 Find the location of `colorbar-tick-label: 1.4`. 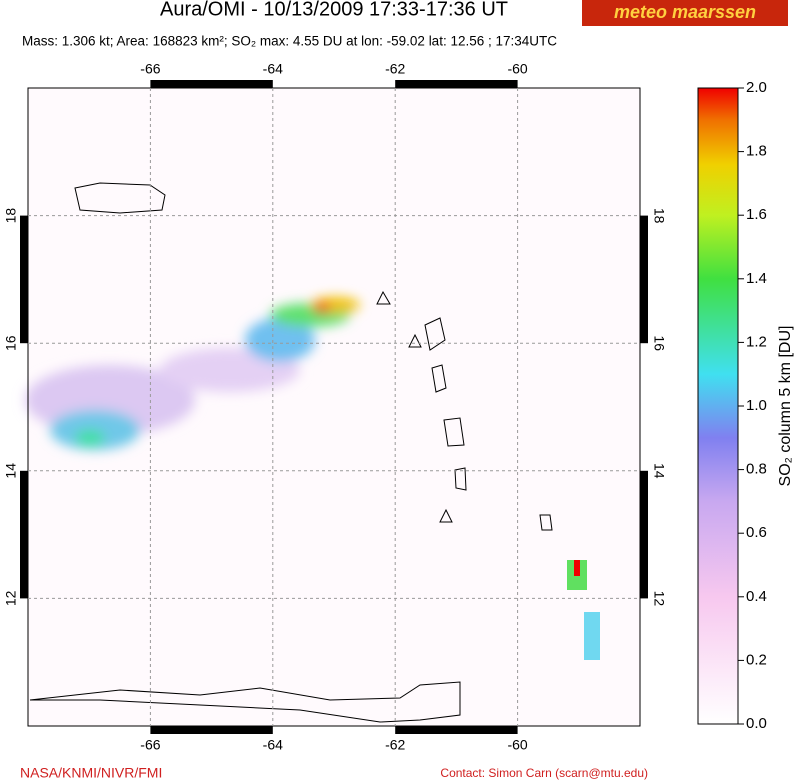

colorbar-tick-label: 1.4 is located at coordinates (756, 278).